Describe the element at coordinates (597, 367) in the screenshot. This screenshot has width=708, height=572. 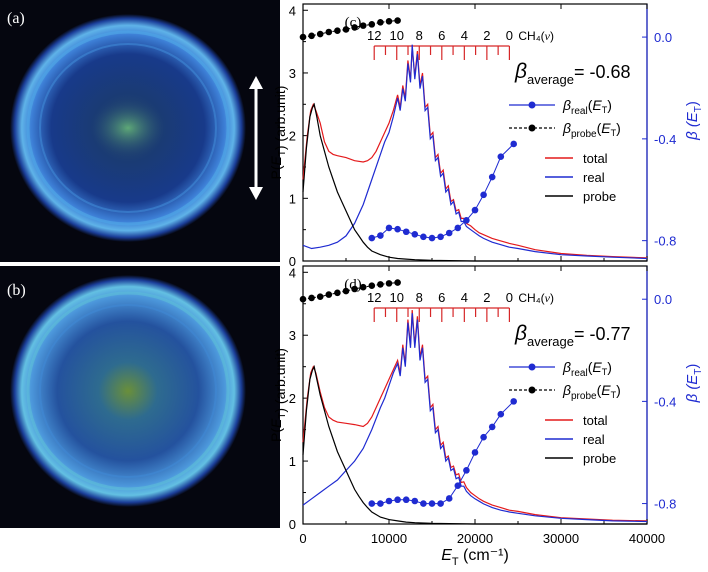
I see `legend-beta-var: E` at that location.